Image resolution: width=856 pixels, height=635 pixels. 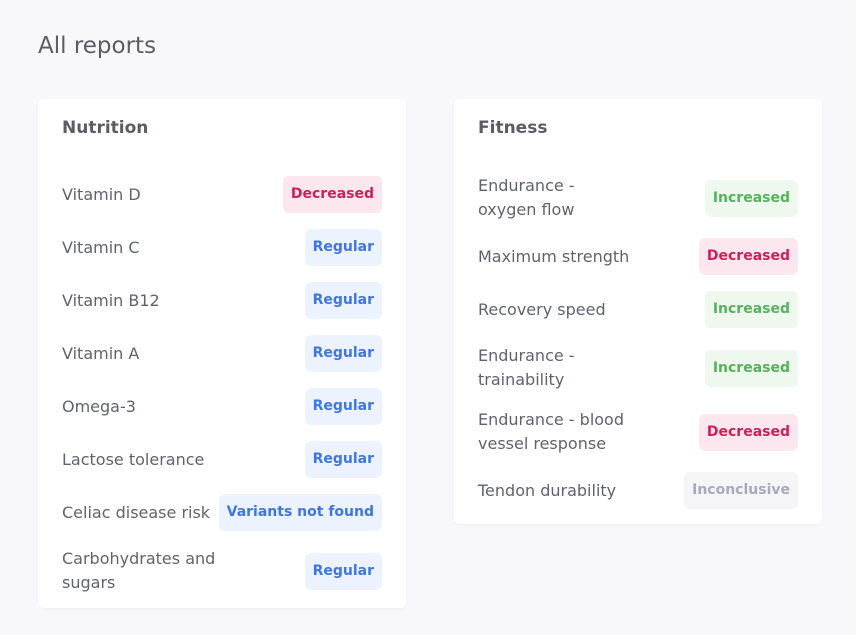 What do you see at coordinates (222, 571) in the screenshot?
I see `report-row-carbohydrates-and-sugars: Carbohydrates and sugars Regular` at bounding box center [222, 571].